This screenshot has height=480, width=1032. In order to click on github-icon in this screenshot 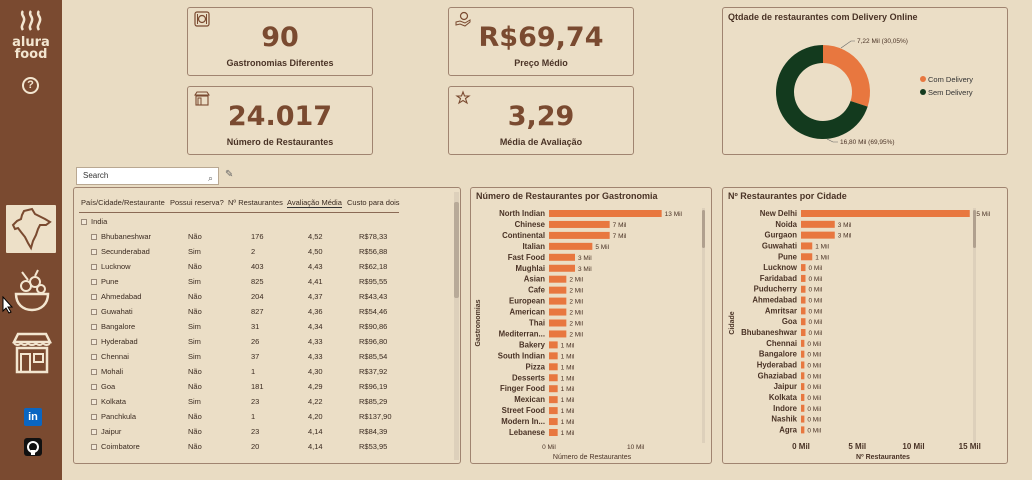, I will do `click(33, 447)`.